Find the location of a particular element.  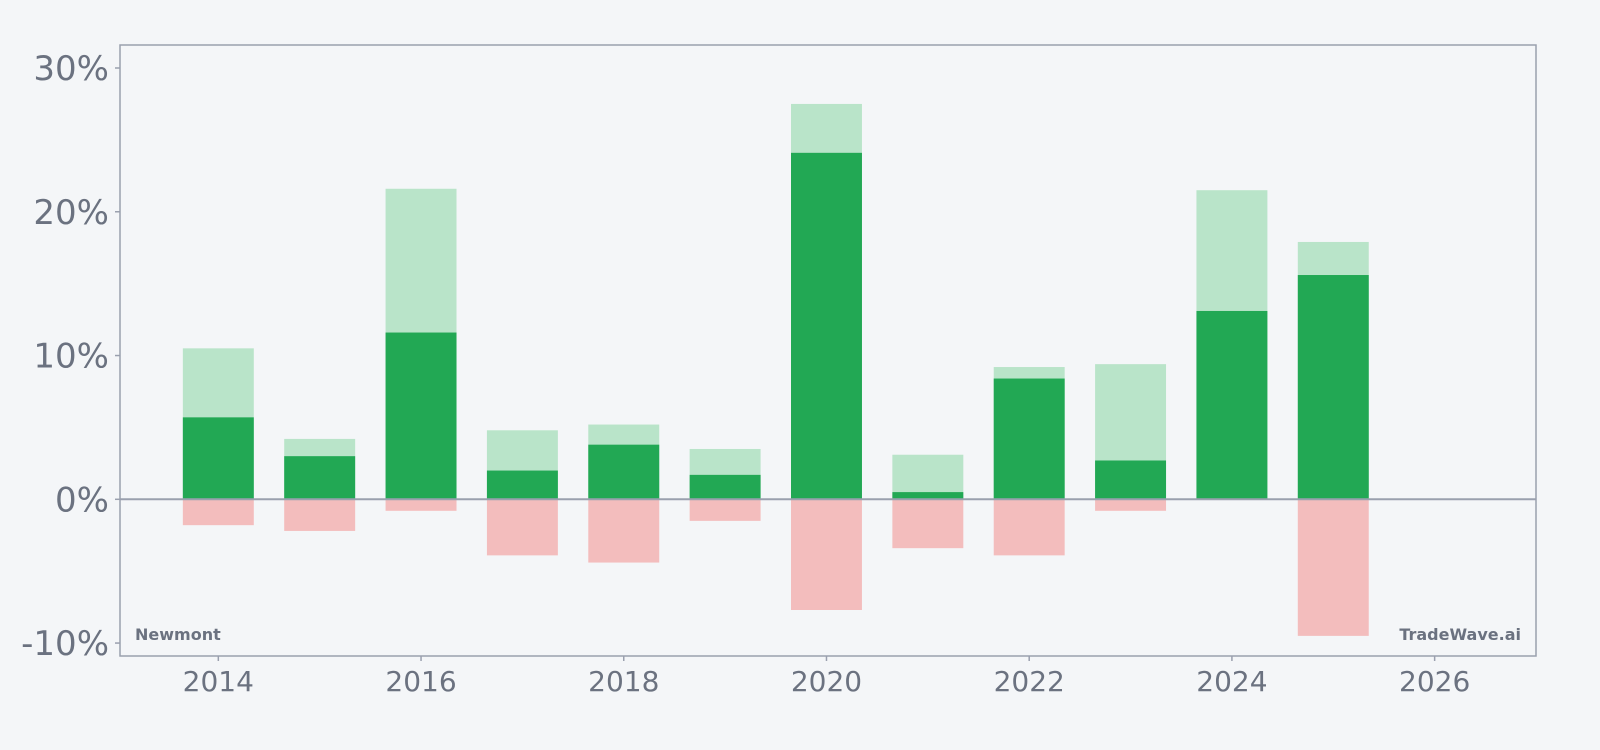

x-tick-label: 2016 is located at coordinates (420, 681).